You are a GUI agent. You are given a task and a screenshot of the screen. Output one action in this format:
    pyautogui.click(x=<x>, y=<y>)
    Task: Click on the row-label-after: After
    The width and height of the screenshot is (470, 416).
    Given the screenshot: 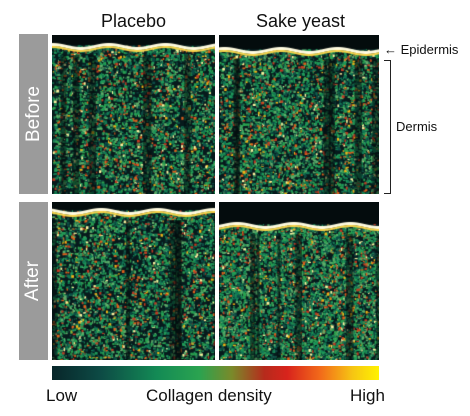 What is the action you would take?
    pyautogui.click(x=33, y=281)
    